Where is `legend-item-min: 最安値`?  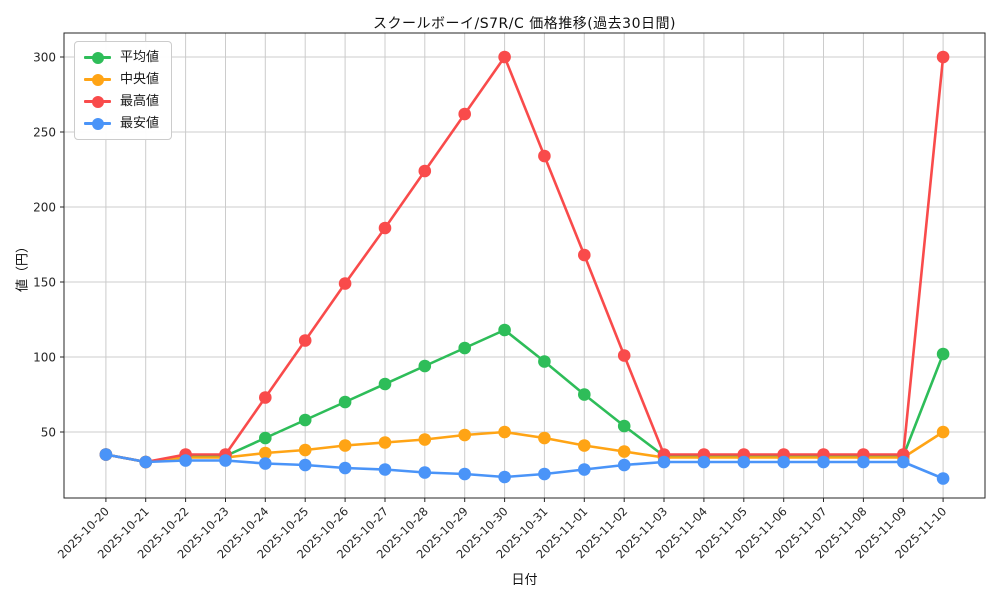
legend-item-min: 最安値 is located at coordinates (121, 123).